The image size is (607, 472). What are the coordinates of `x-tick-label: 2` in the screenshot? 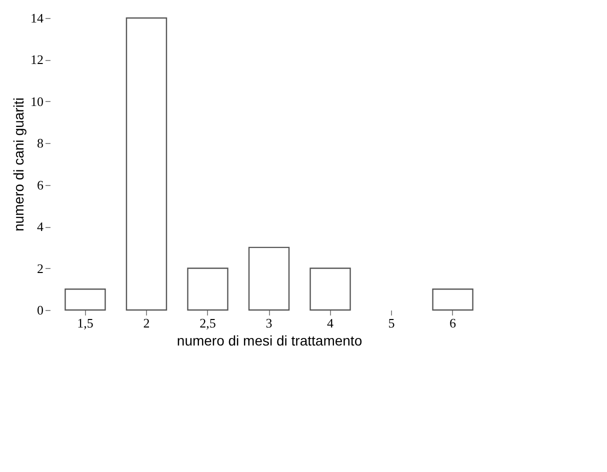 It's located at (146, 323).